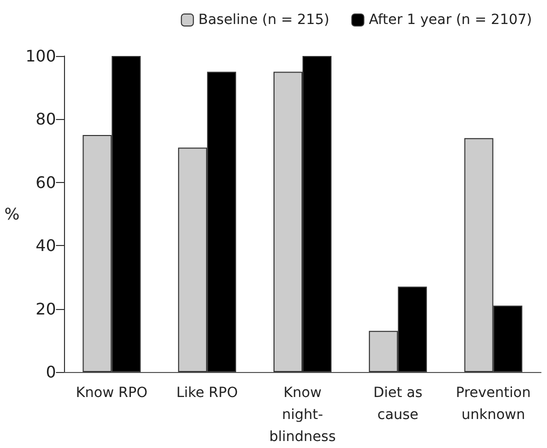 This screenshot has width=547, height=448. Describe the element at coordinates (397, 404) in the screenshot. I see `x-tick-label: Diet as cause` at that location.